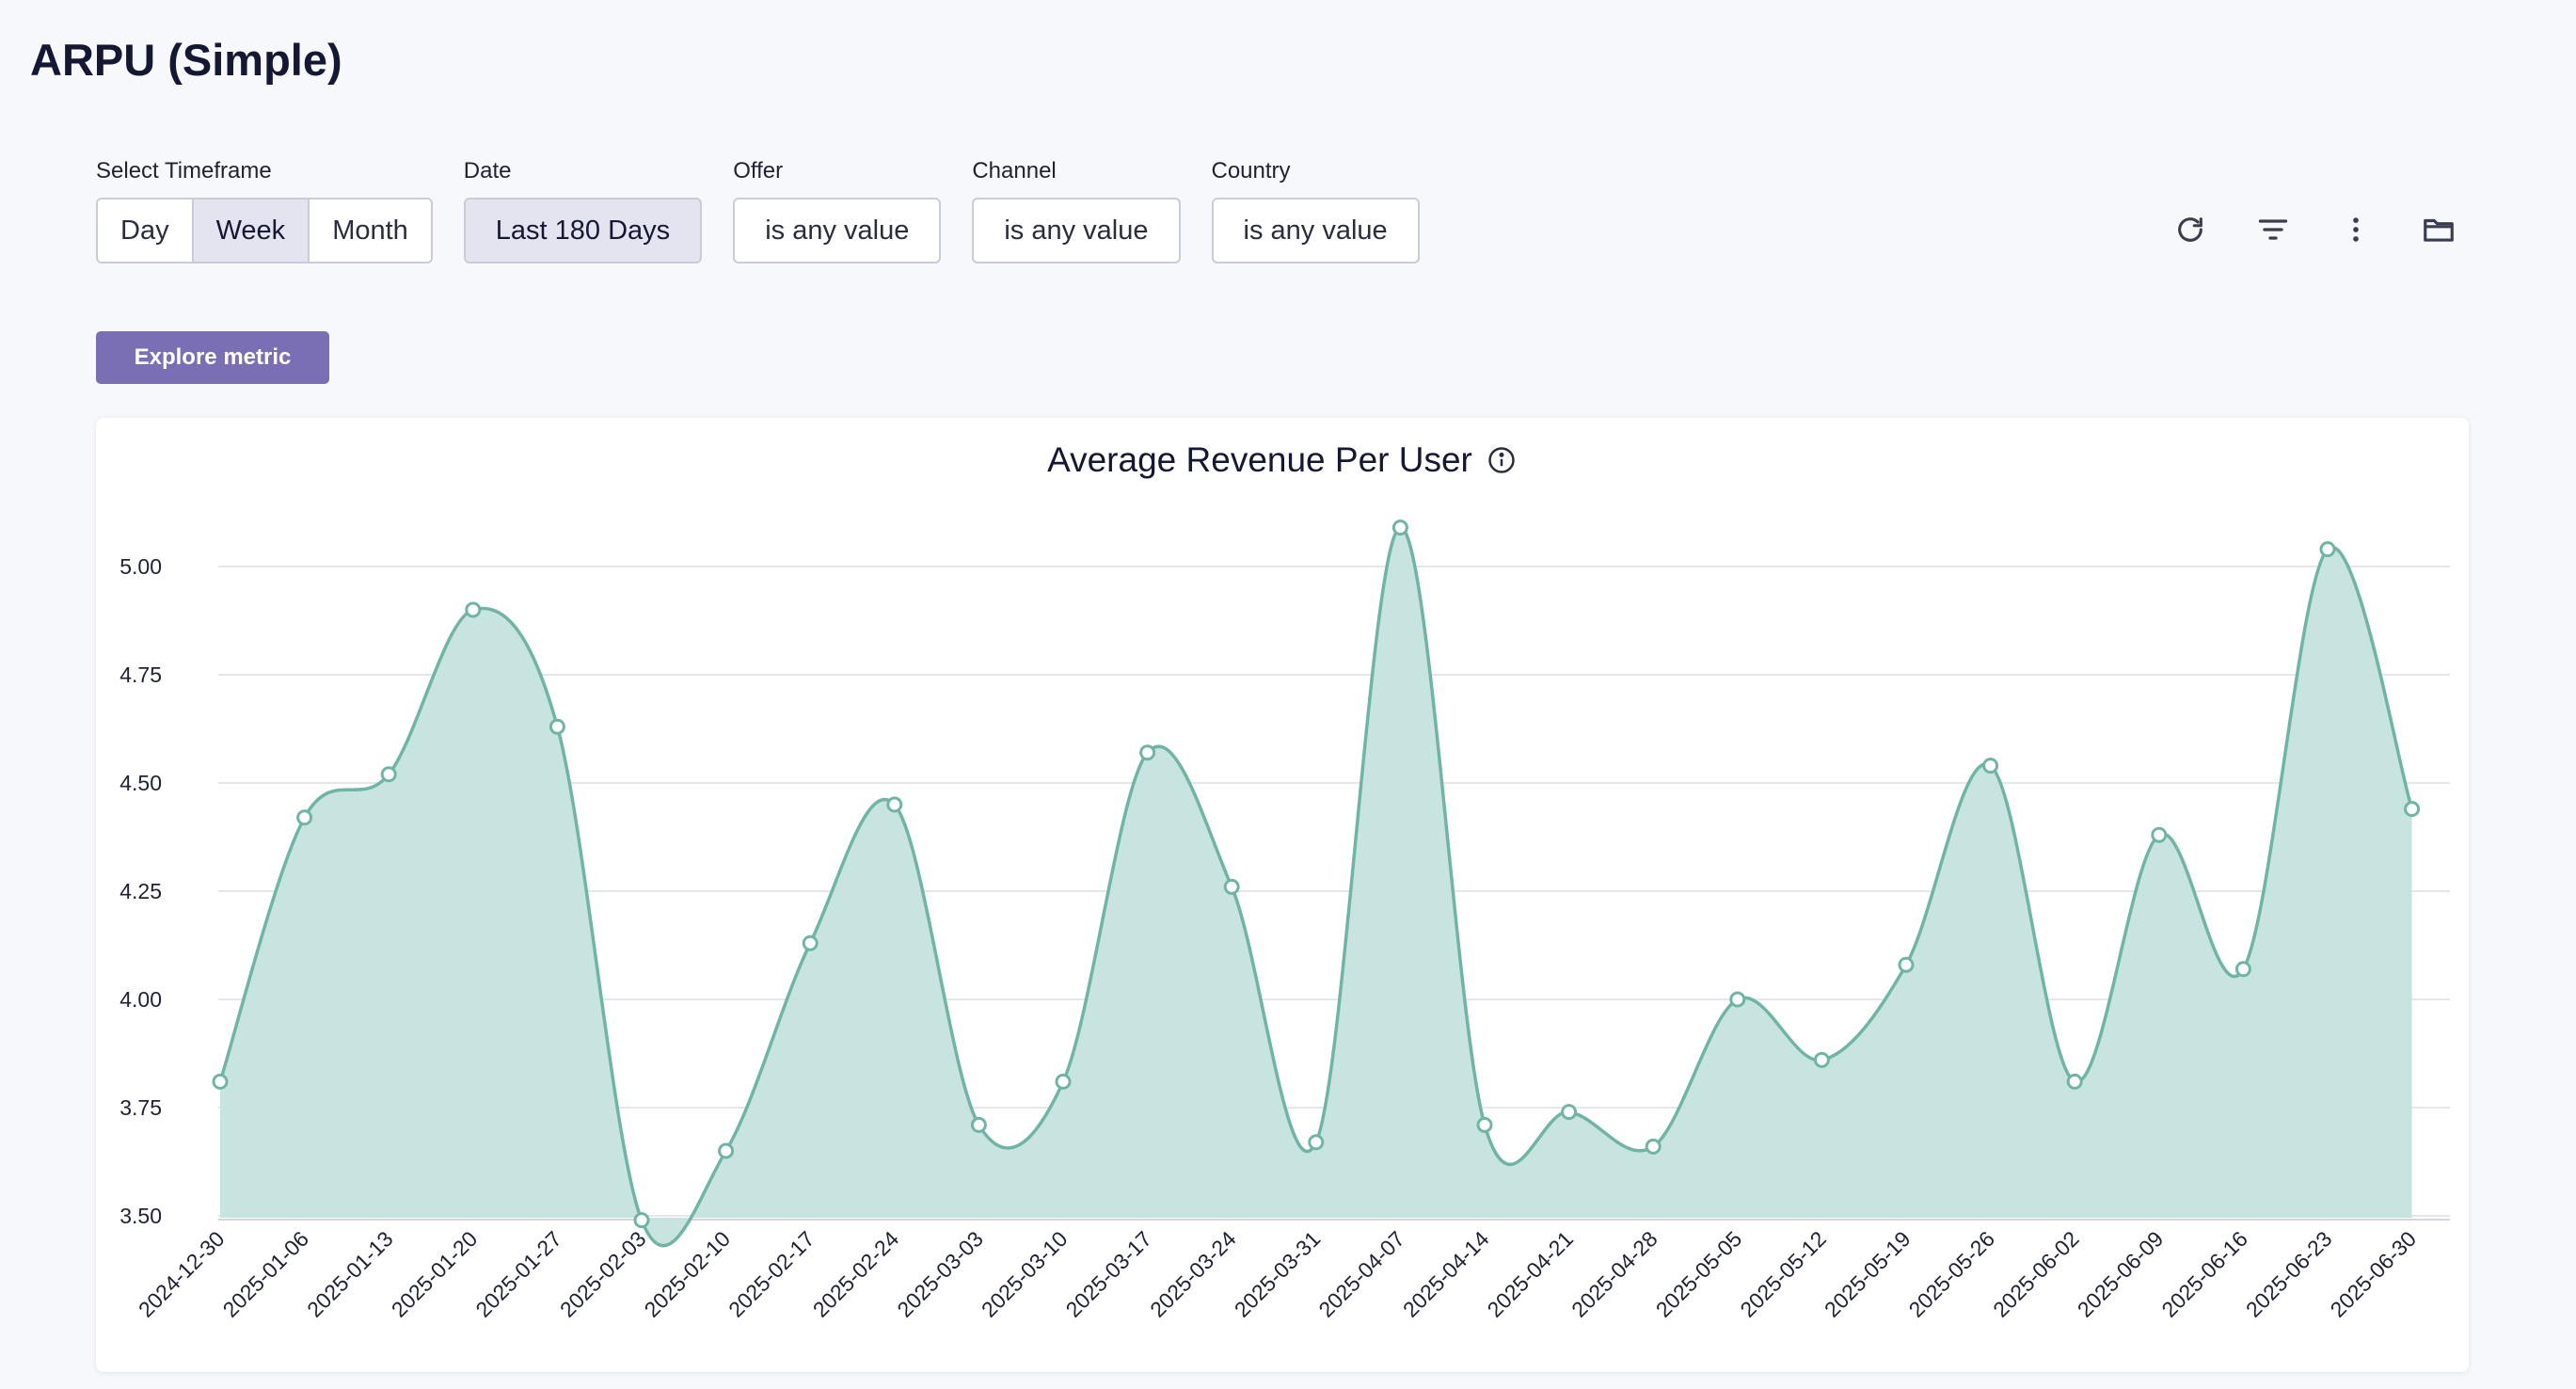 Image resolution: width=2576 pixels, height=1389 pixels. What do you see at coordinates (1315, 230) in the screenshot?
I see `country-filter-button: is any value` at bounding box center [1315, 230].